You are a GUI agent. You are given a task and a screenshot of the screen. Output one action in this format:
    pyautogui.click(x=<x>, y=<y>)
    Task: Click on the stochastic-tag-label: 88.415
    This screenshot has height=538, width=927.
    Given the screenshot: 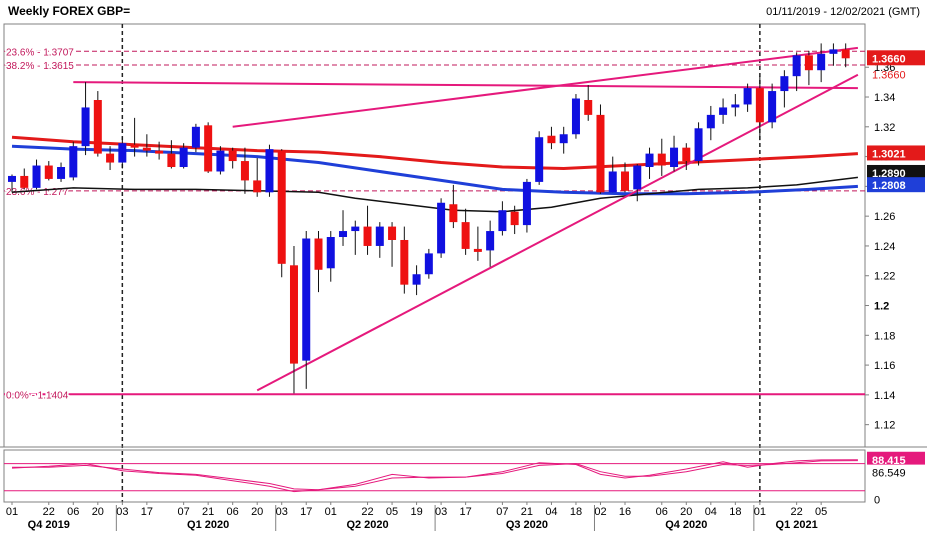 What is the action you would take?
    pyautogui.click(x=889, y=461)
    